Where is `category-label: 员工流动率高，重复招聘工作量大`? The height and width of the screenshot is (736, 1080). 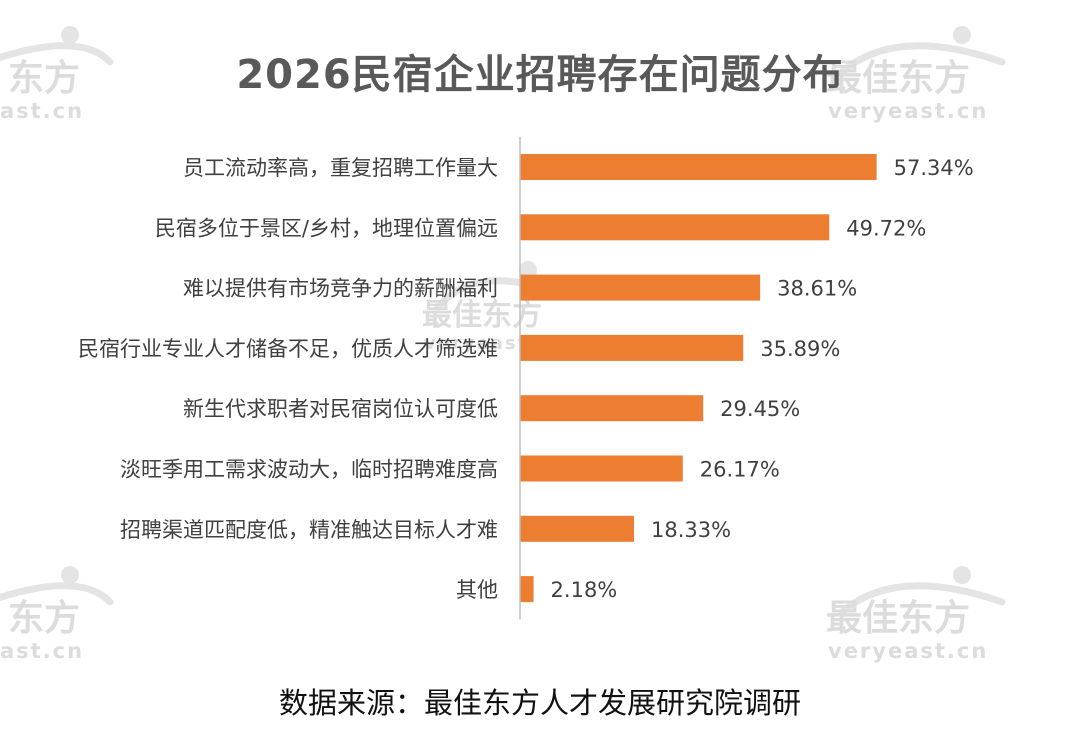 category-label: 员工流动率高，重复招聘工作量大 is located at coordinates (340, 168).